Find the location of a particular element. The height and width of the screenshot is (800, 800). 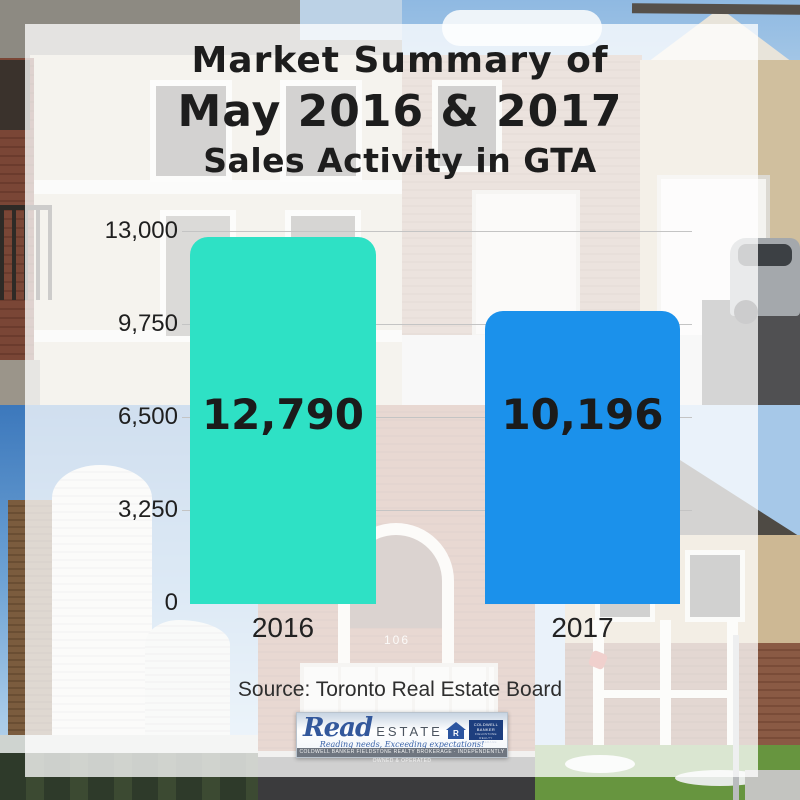

source-note: Source: Toronto Real Estate Board is located at coordinates (400, 689).